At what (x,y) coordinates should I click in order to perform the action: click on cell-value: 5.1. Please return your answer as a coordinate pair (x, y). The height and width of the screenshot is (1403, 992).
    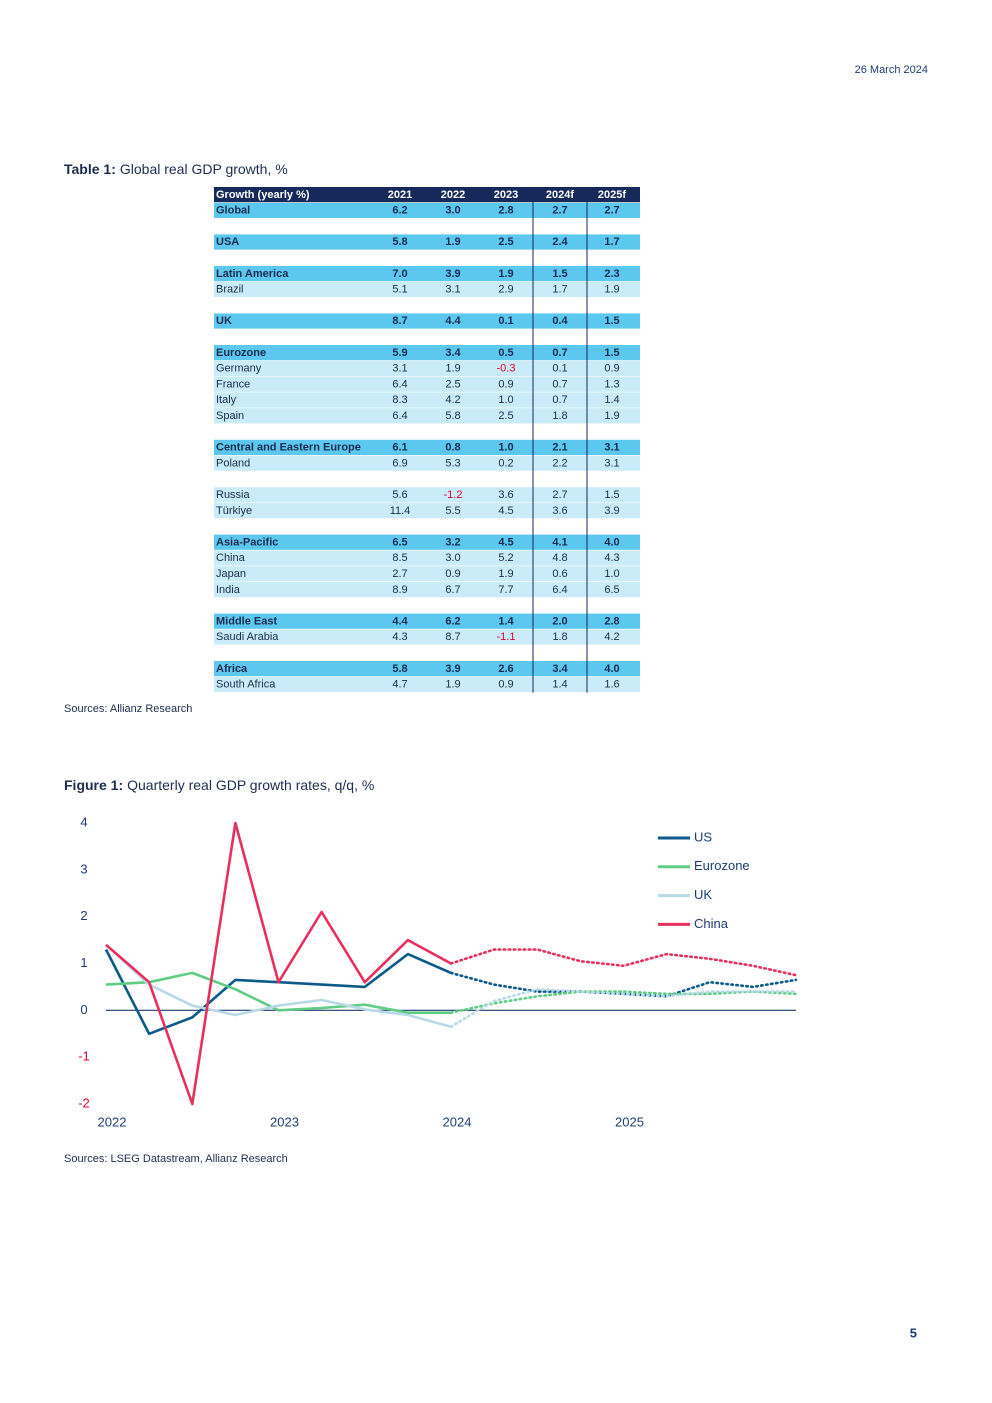
    Looking at the image, I should click on (399, 290).